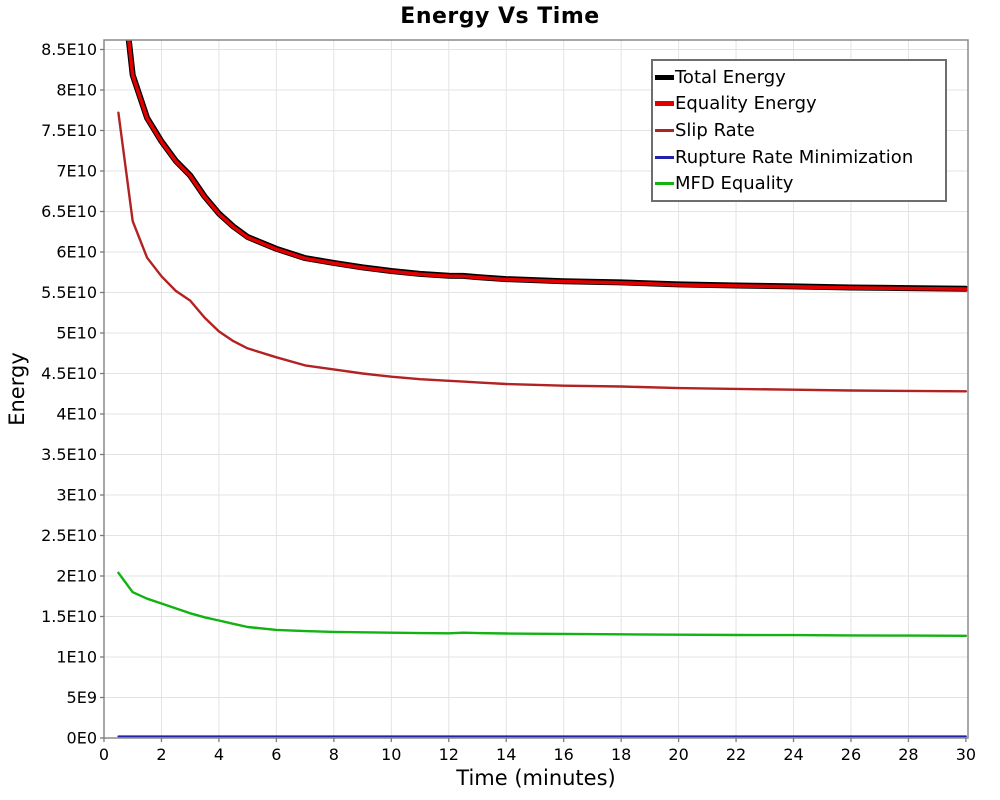 The image size is (1000, 800). Describe the element at coordinates (794, 157) in the screenshot. I see `legend-item-label: Rupture Rate Minimization` at that location.